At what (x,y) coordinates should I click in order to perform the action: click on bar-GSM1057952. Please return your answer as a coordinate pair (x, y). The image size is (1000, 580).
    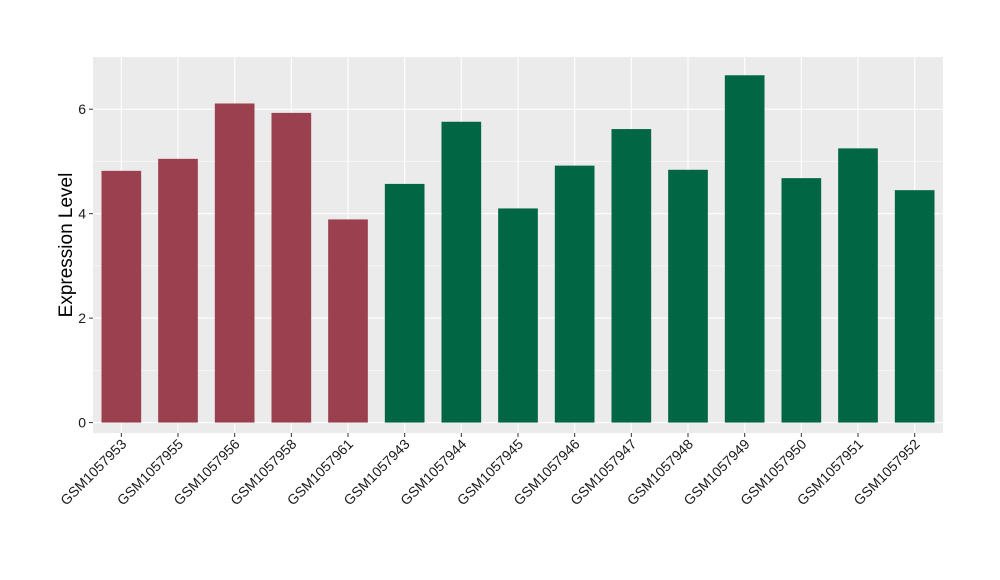
    Looking at the image, I should click on (914, 306).